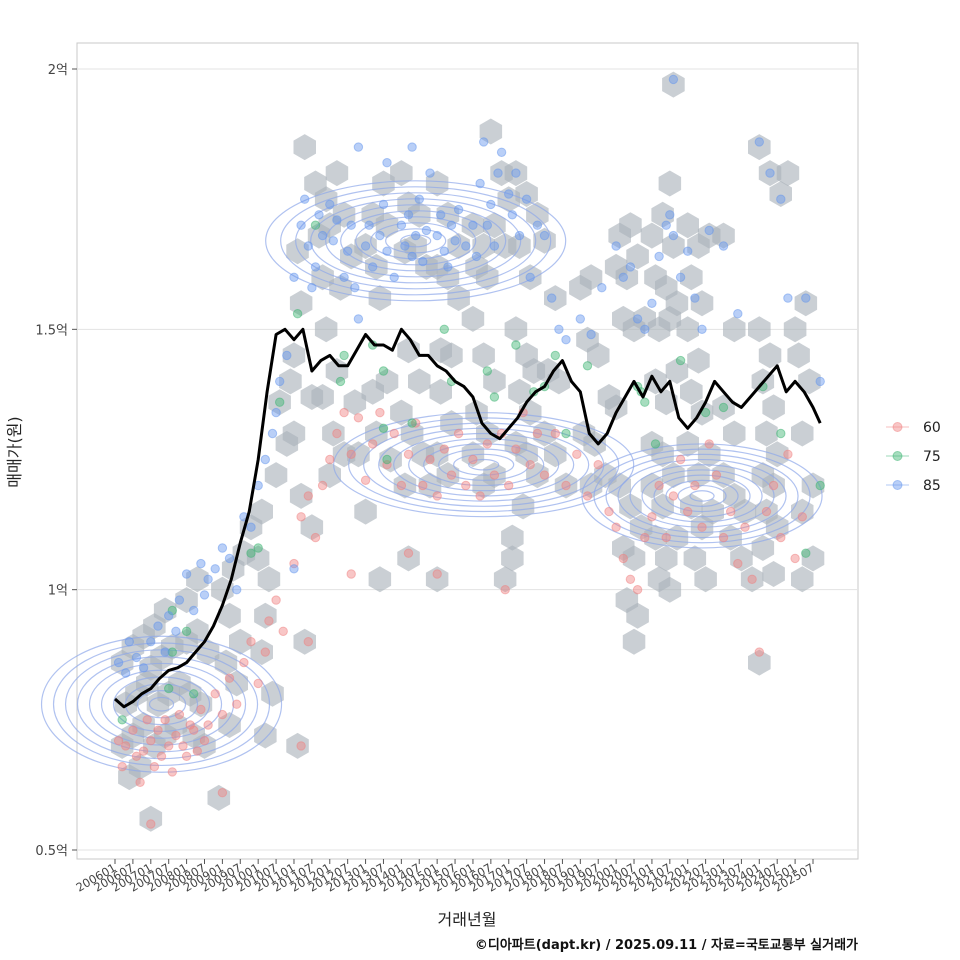 The image size is (960, 960). What do you see at coordinates (51, 330) in the screenshot?
I see `y-tick-label: 1.5억` at bounding box center [51, 330].